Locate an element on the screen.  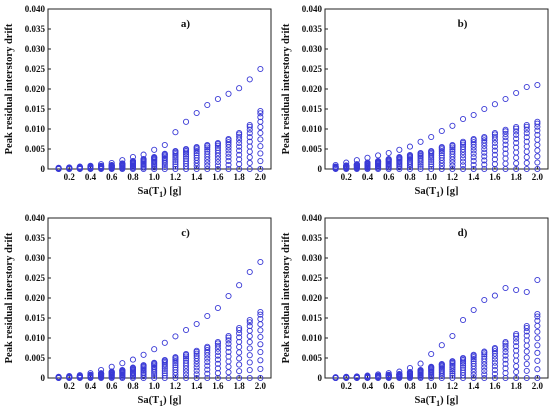
x-tick-label: 0.8 is located at coordinates (410, 386).